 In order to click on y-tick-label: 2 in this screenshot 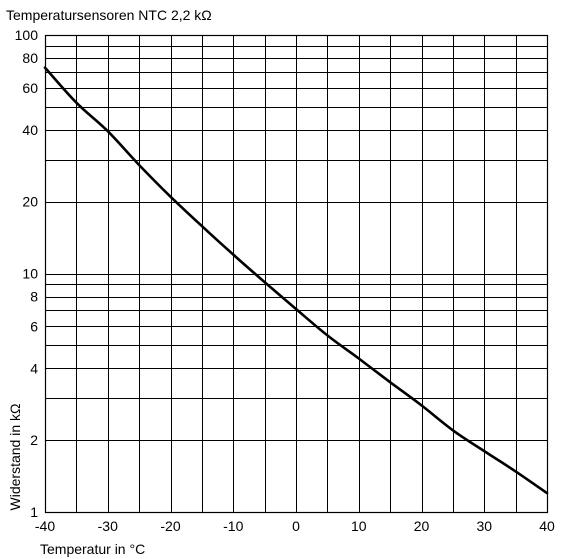, I will do `click(34, 440)`.